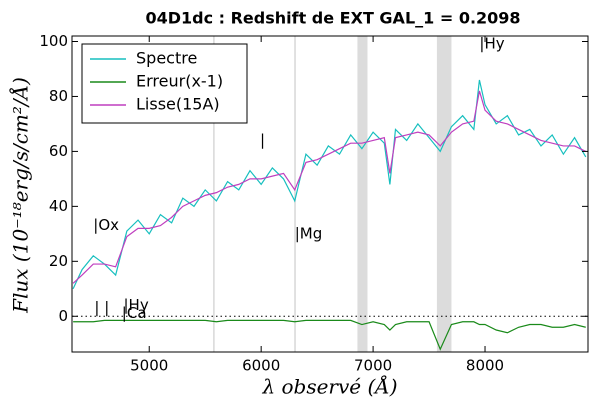  I want to click on y-tick-label: 60, so click(58, 151).